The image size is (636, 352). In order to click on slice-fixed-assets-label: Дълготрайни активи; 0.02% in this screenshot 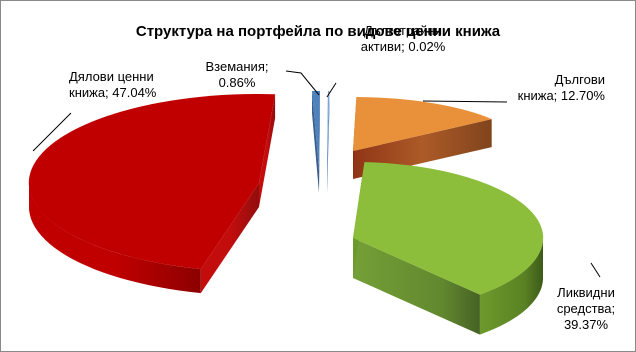, I will do `click(403, 38)`.